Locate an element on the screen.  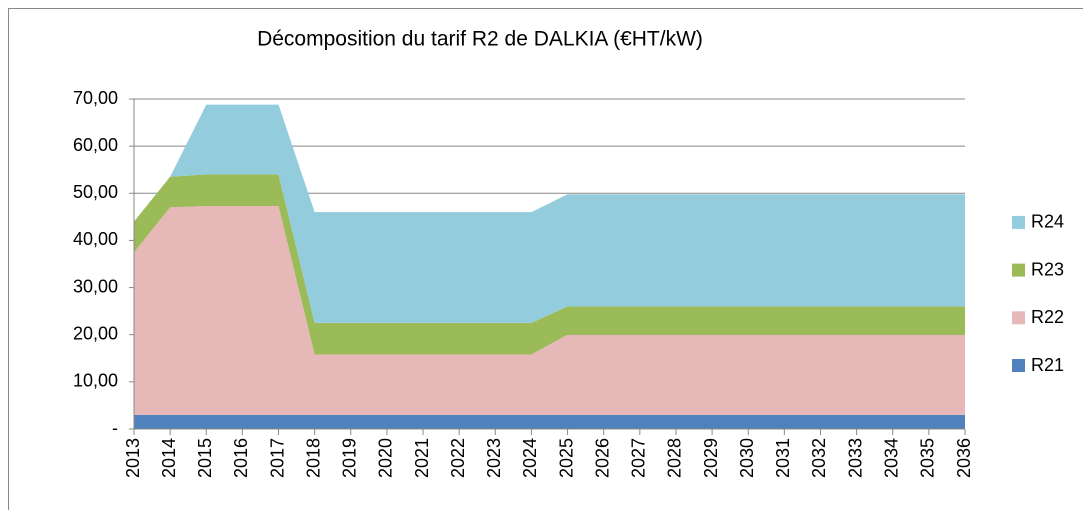
x-tick-label: 2016 is located at coordinates (241, 458).